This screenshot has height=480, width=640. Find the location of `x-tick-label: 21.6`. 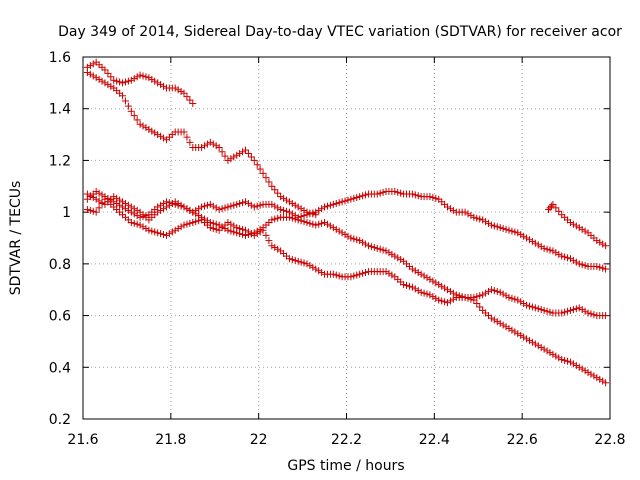

x-tick-label: 21.6 is located at coordinates (82, 440).